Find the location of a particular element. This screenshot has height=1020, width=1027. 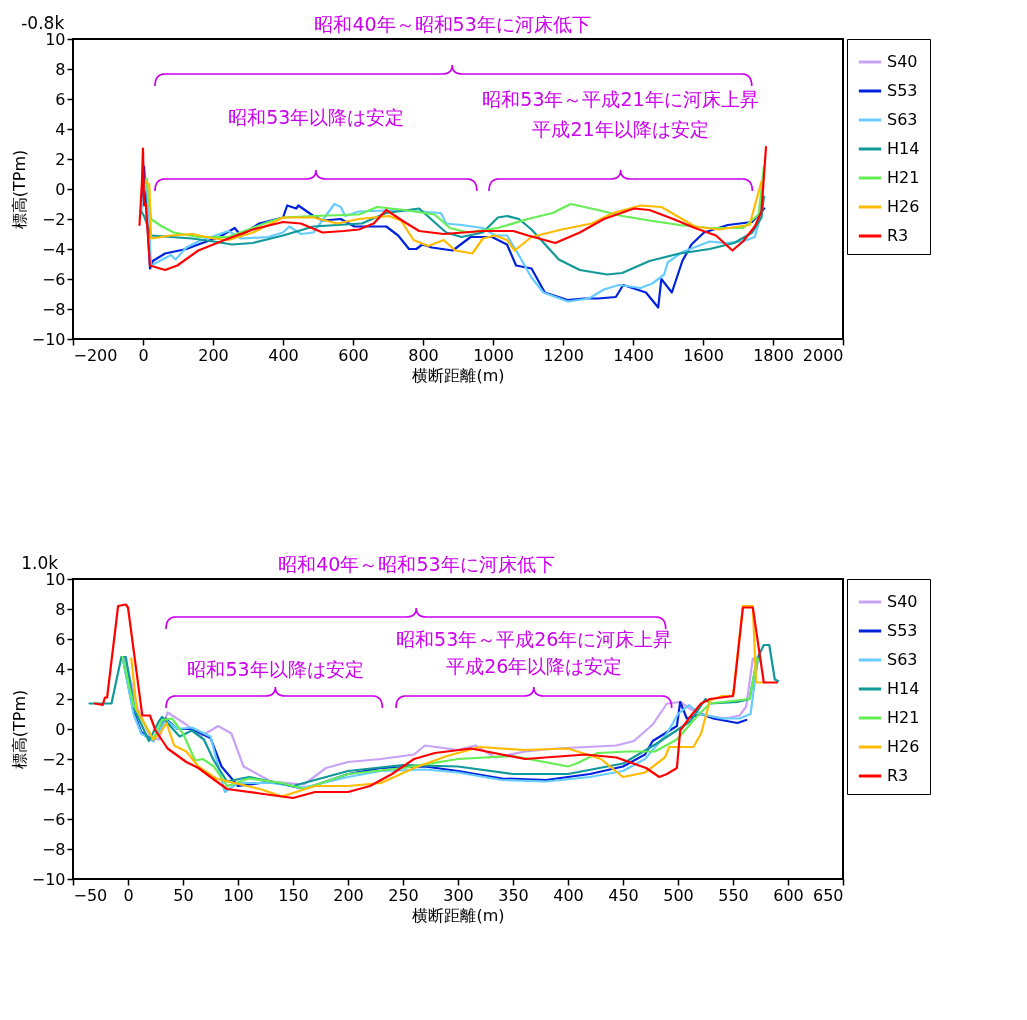

annotation: 昭和53年～平成21年に河床上昇 is located at coordinates (620, 99).